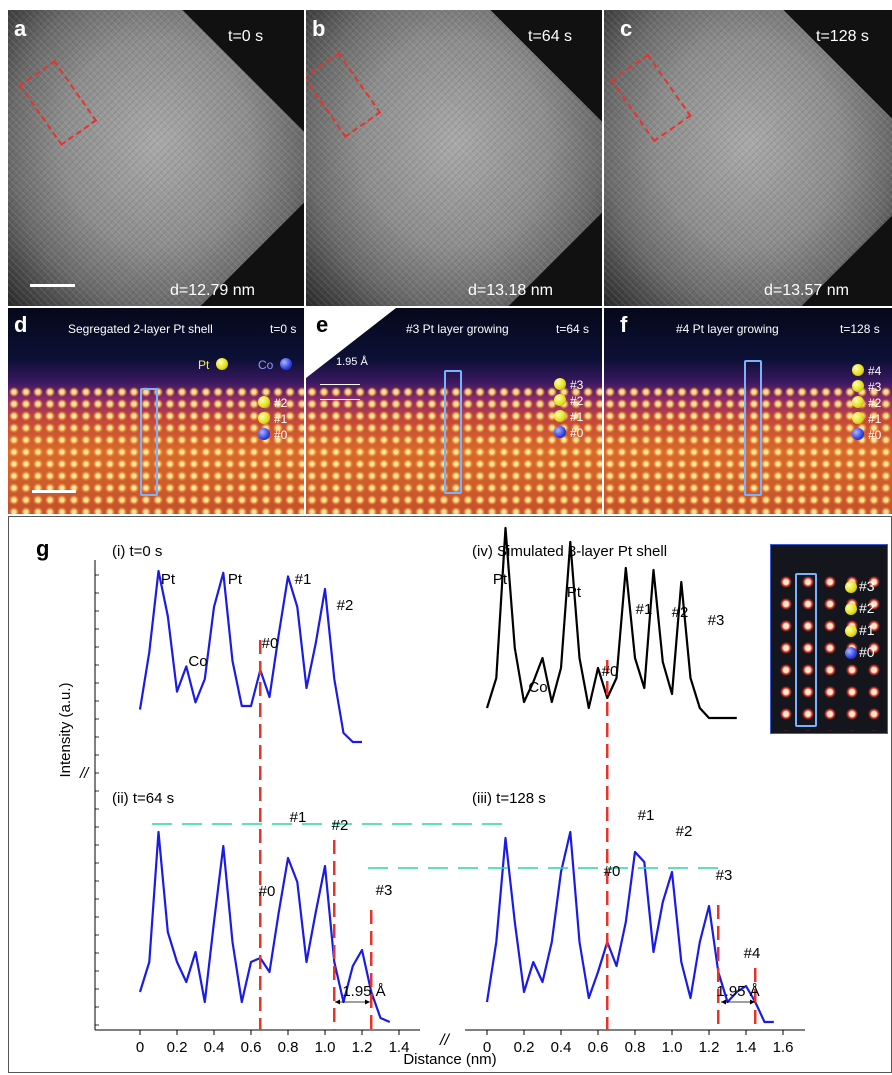  I want to click on co-legend-label: Co, so click(266, 365).